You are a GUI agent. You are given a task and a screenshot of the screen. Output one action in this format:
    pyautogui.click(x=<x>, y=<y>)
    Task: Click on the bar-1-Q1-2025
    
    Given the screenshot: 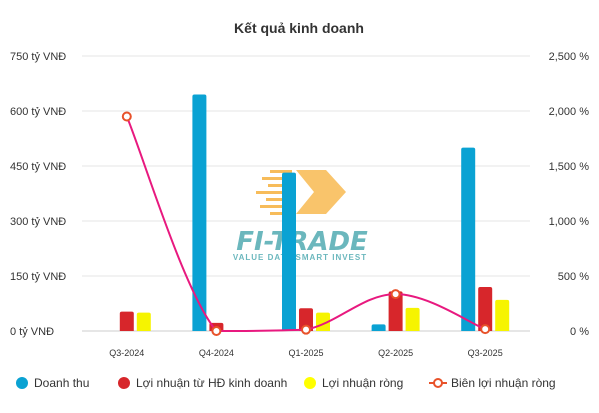 What is the action you would take?
    pyautogui.click(x=289, y=251)
    